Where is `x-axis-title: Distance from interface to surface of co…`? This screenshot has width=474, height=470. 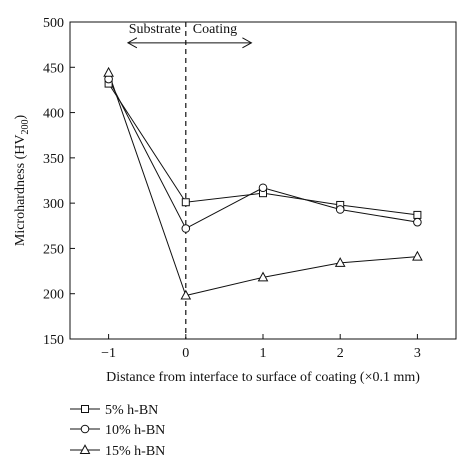 x-axis-title: Distance from interface to surface of co… is located at coordinates (263, 377).